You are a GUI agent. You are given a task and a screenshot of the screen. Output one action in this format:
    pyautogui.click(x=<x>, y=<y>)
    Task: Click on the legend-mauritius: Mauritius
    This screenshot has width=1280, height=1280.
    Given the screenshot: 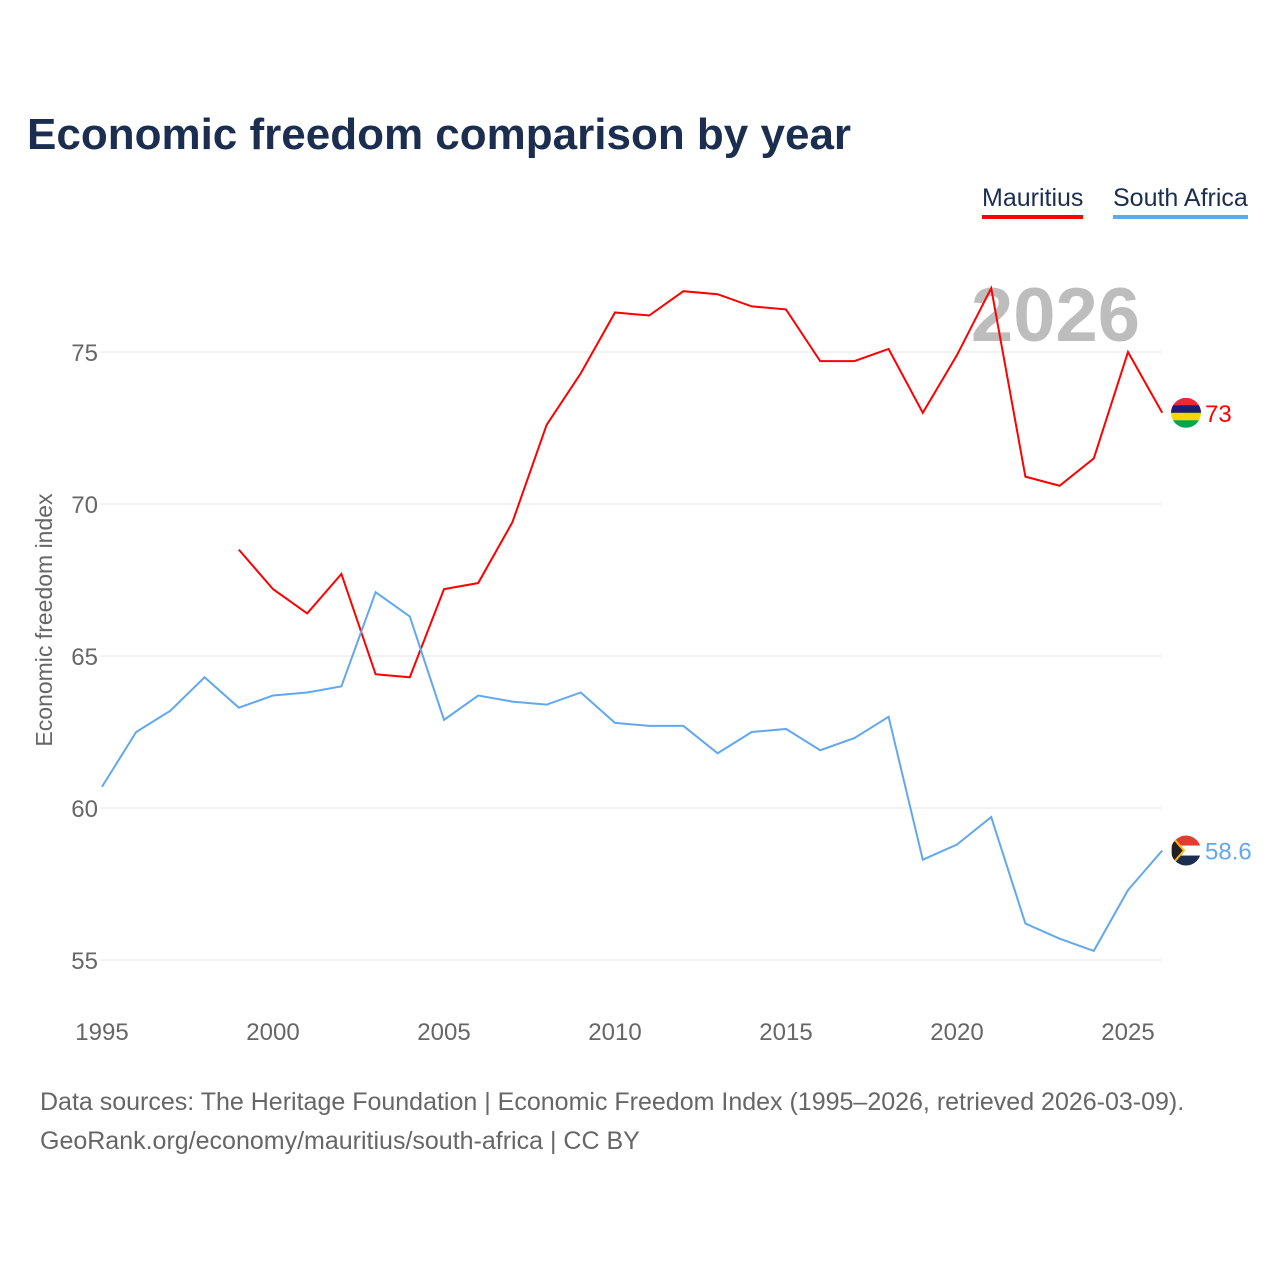 What is the action you would take?
    pyautogui.click(x=1033, y=201)
    